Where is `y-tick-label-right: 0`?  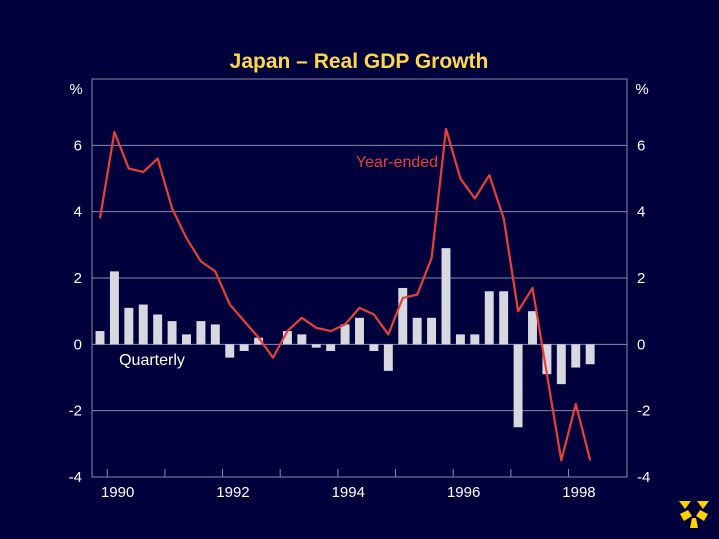
y-tick-label-right: 0 is located at coordinates (641, 344).